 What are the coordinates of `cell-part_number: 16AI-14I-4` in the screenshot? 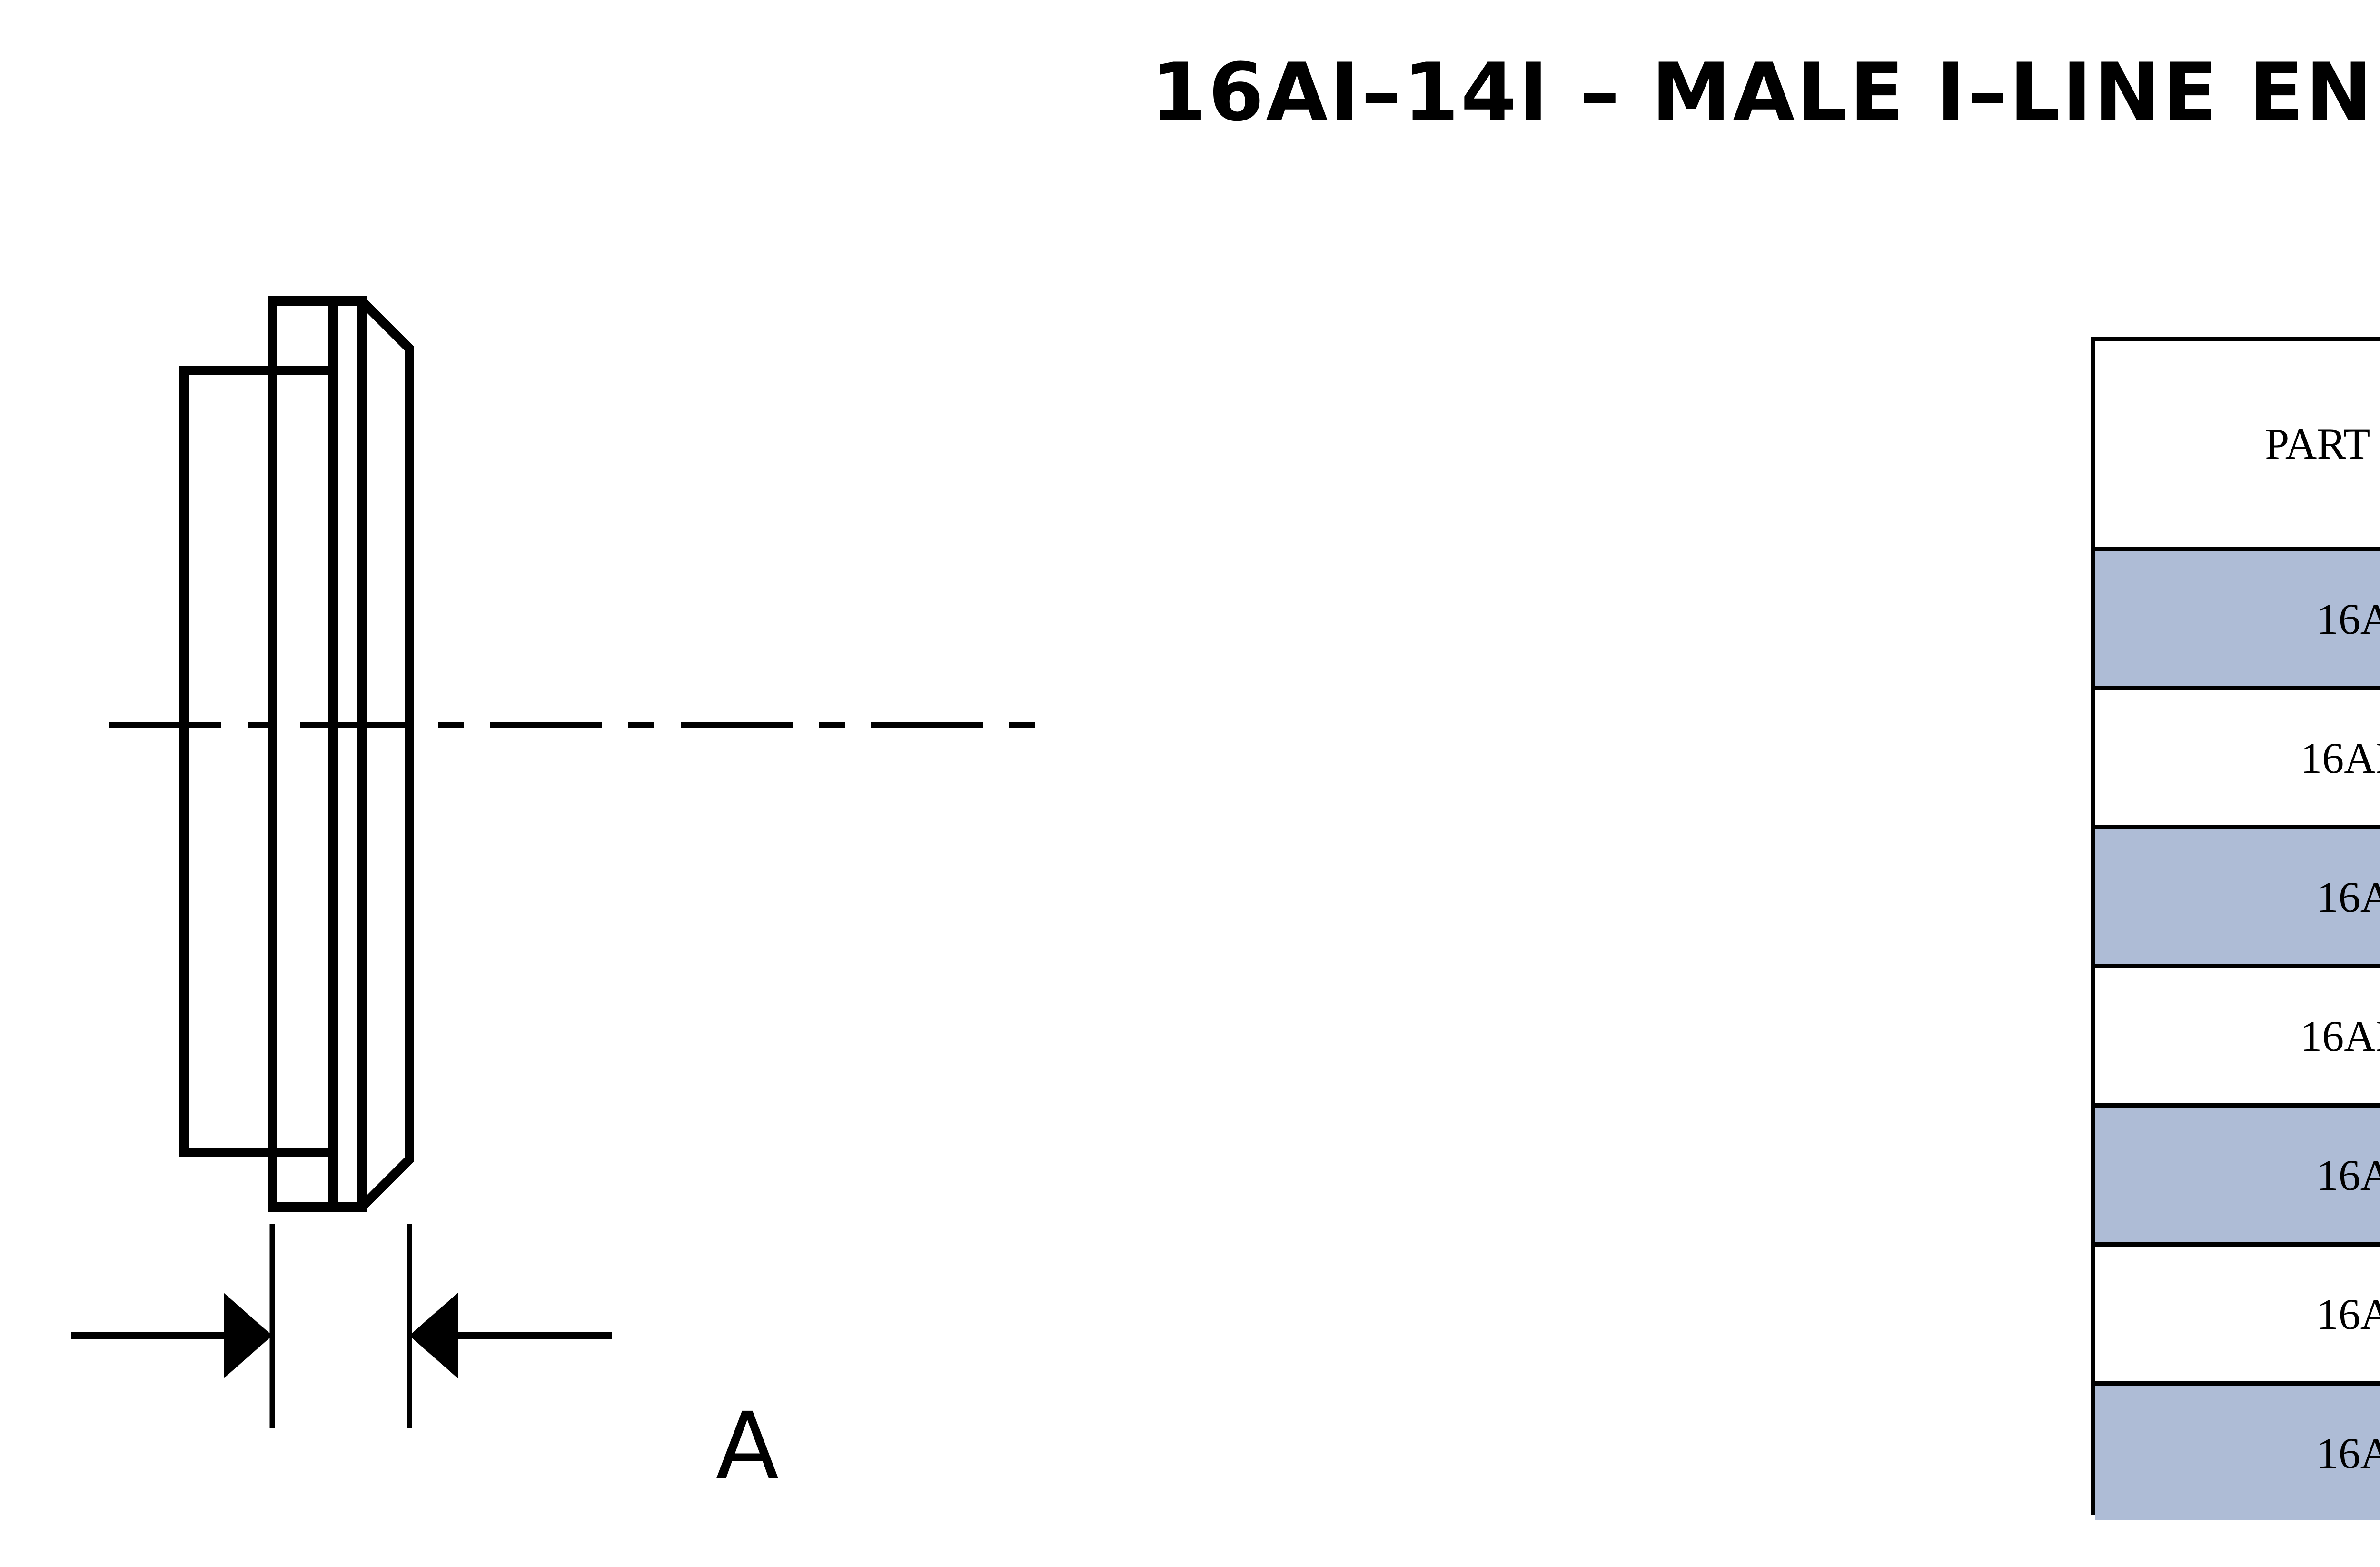 It's located at (2237, 1315).